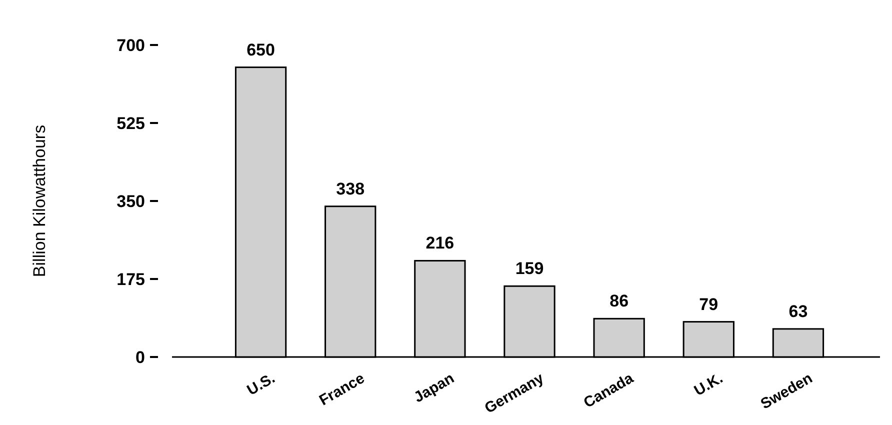  I want to click on x-tick-label: U.K., so click(708, 385).